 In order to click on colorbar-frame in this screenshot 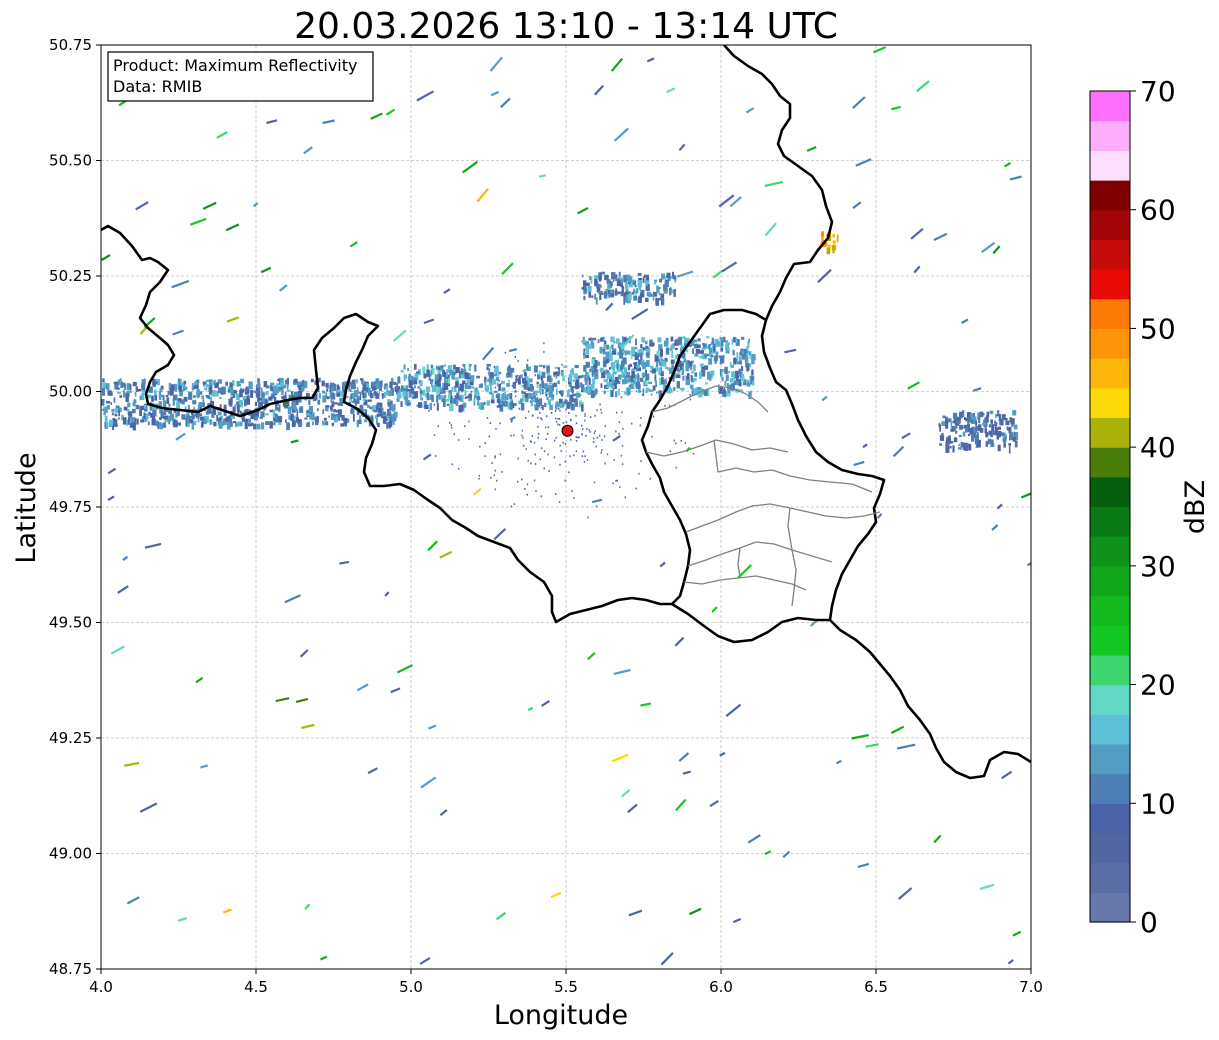, I will do `click(1110, 506)`.